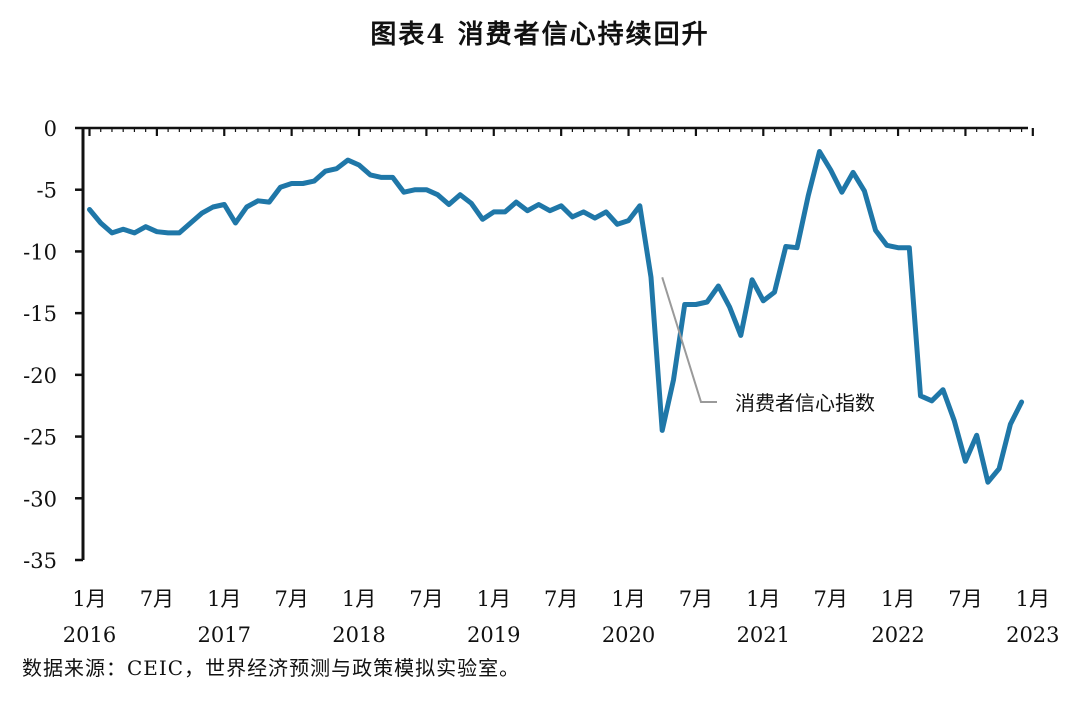  What do you see at coordinates (40, 438) in the screenshot?
I see `y-tick-label: -25` at bounding box center [40, 438].